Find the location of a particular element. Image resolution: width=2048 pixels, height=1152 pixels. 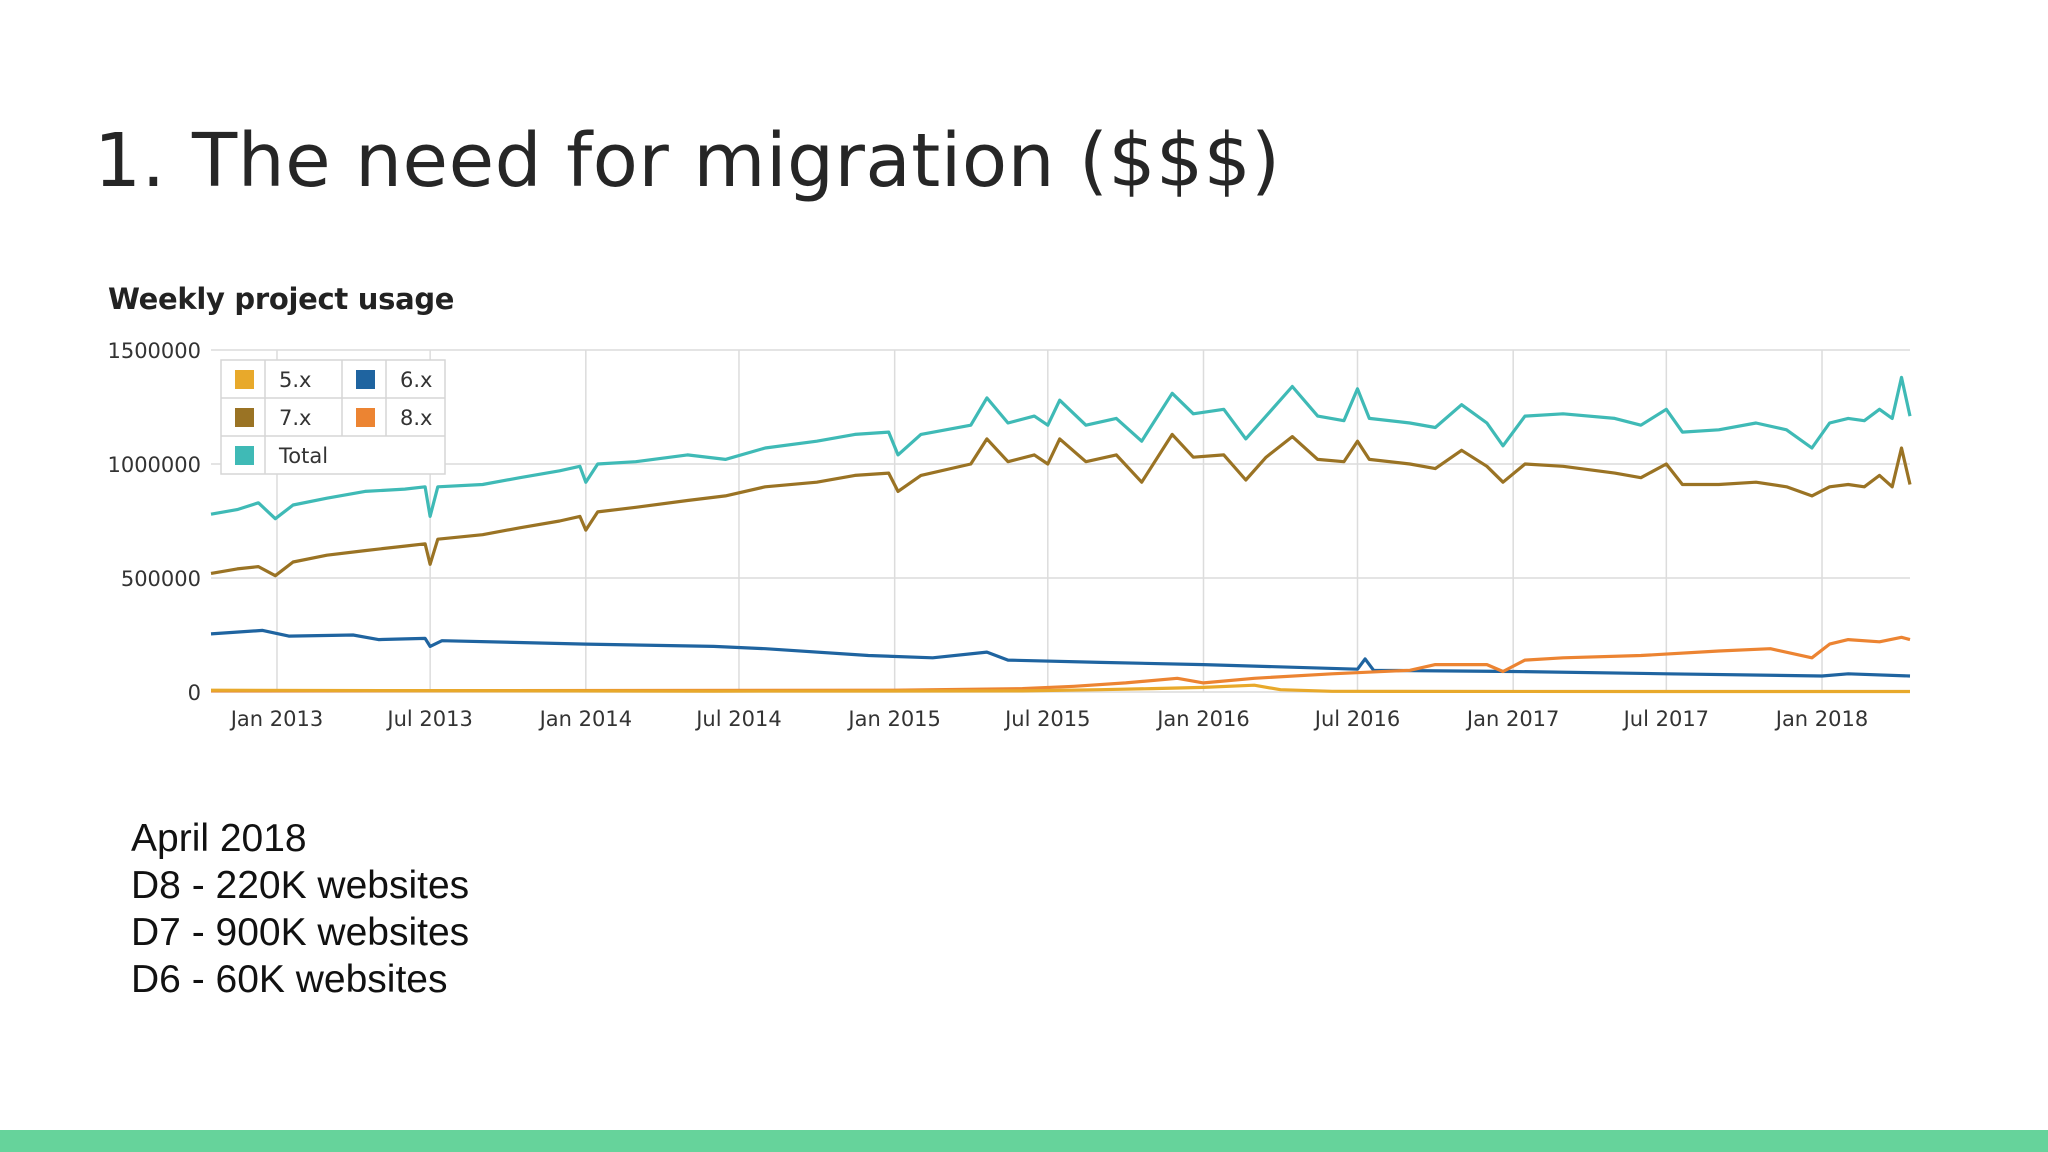

note-line: D8 - 220K websites is located at coordinates (300, 885).